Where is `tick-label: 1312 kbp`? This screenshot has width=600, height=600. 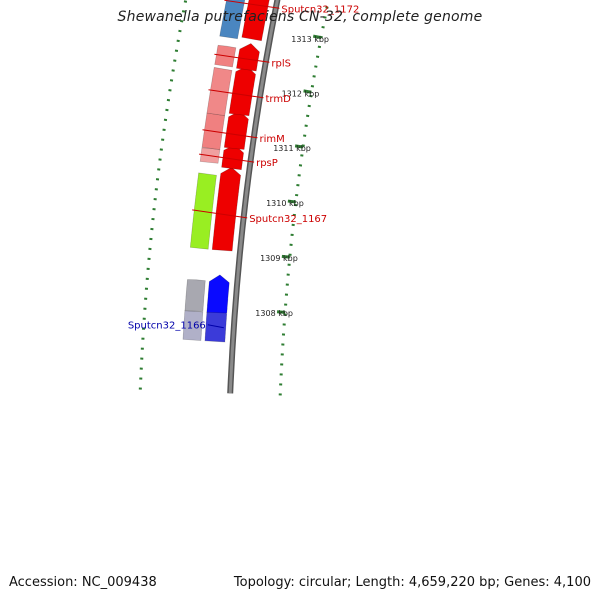
tick-label: 1312 kbp is located at coordinates (301, 94).